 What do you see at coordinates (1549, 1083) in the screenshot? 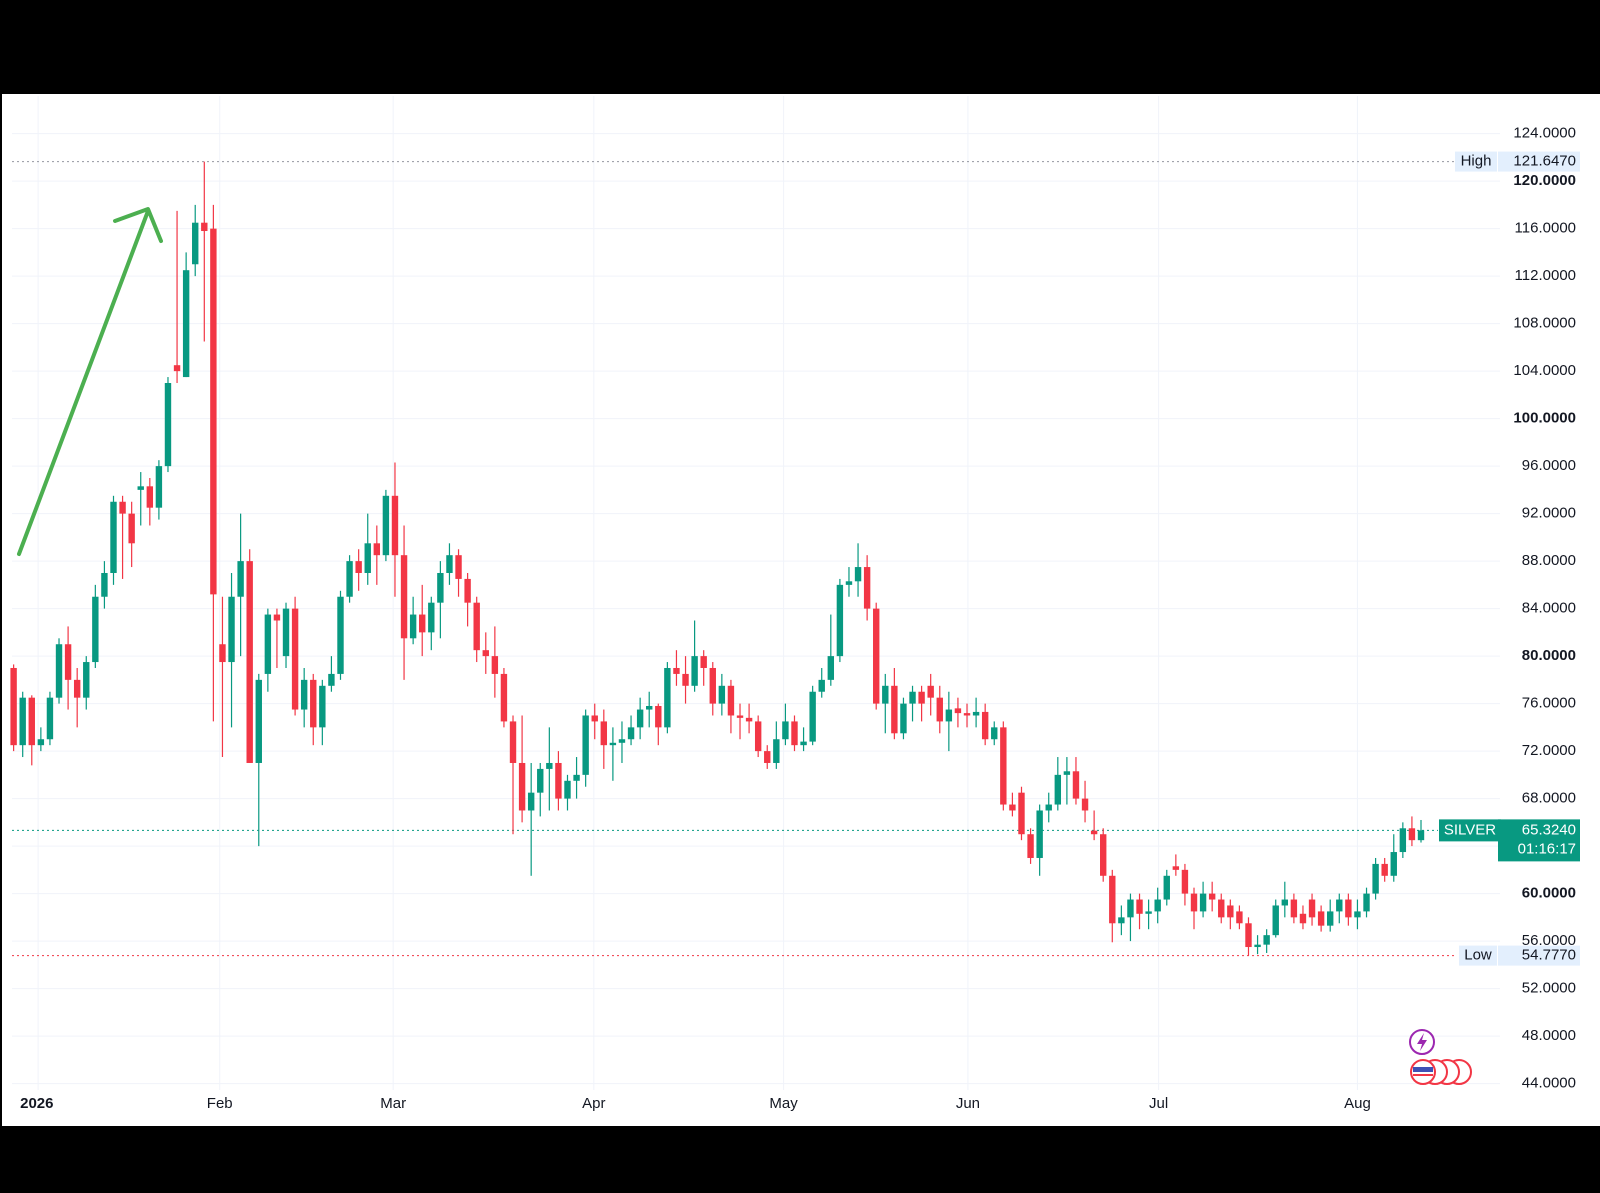
I see `y-tick-label: 44.0000` at bounding box center [1549, 1083].